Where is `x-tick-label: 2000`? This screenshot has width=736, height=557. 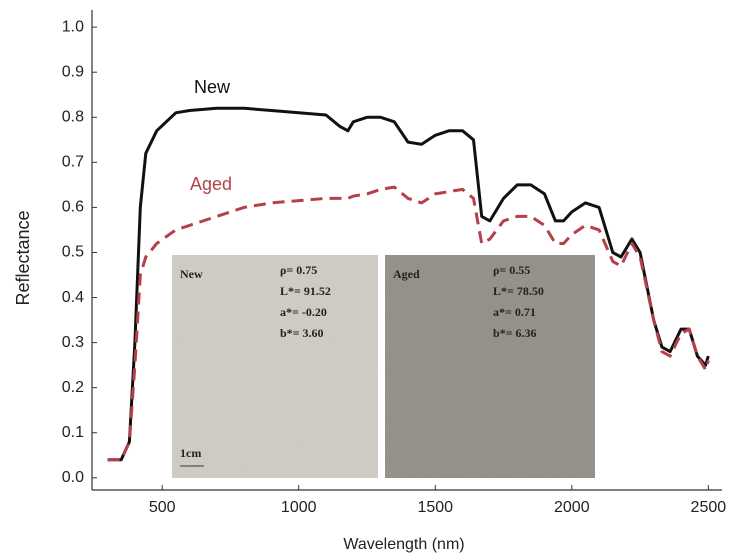 x-tick-label: 2000 is located at coordinates (572, 507).